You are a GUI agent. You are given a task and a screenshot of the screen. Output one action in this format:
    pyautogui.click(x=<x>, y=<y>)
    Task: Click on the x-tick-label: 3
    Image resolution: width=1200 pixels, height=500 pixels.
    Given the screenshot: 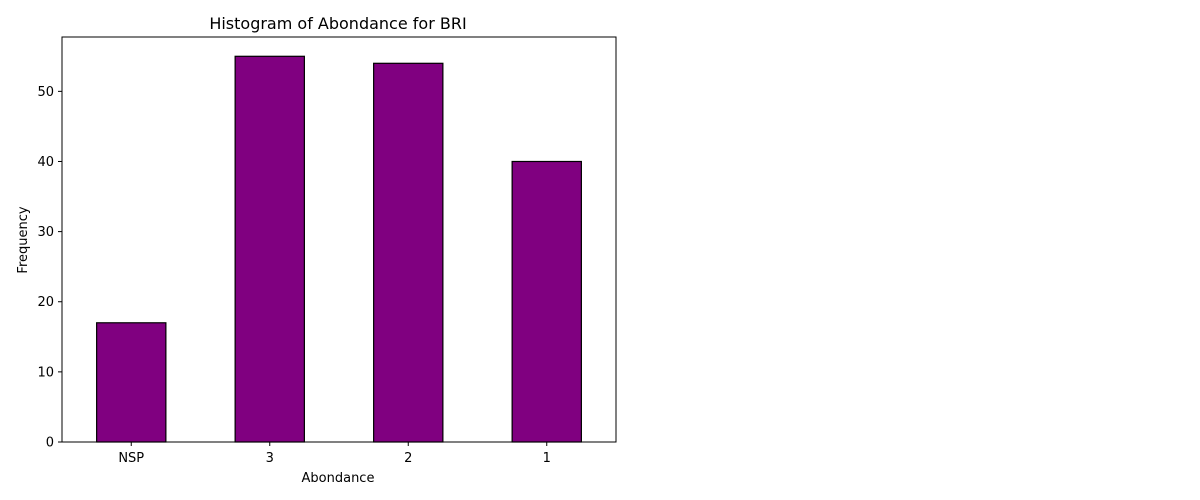 What is the action you would take?
    pyautogui.click(x=270, y=458)
    